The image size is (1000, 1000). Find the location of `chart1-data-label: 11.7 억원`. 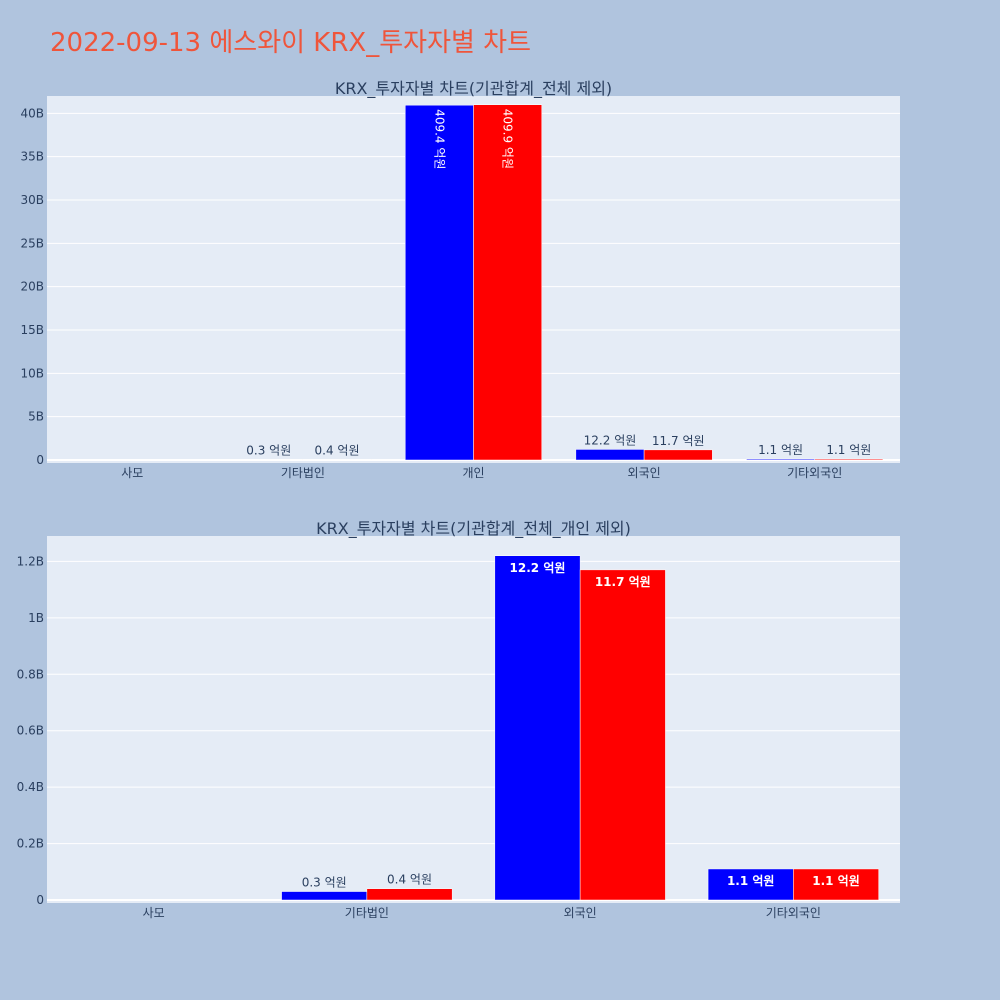

chart1-data-label: 11.7 억원 is located at coordinates (678, 441).